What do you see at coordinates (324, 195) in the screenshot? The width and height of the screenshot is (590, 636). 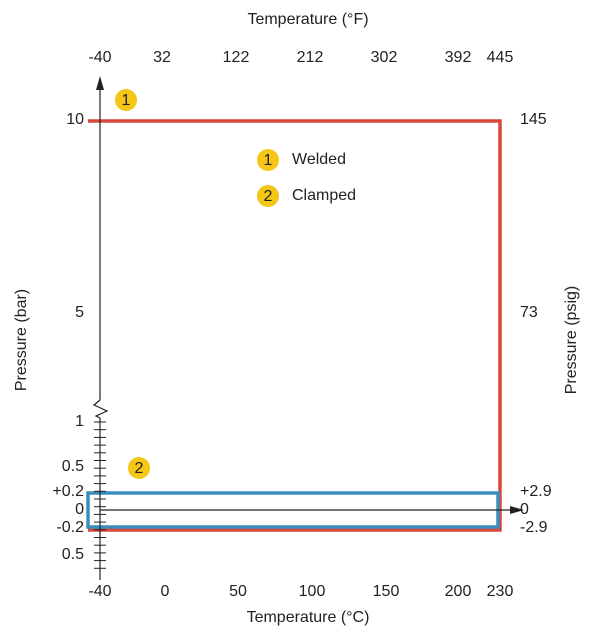 I see `legend-label: Clamped` at bounding box center [324, 195].